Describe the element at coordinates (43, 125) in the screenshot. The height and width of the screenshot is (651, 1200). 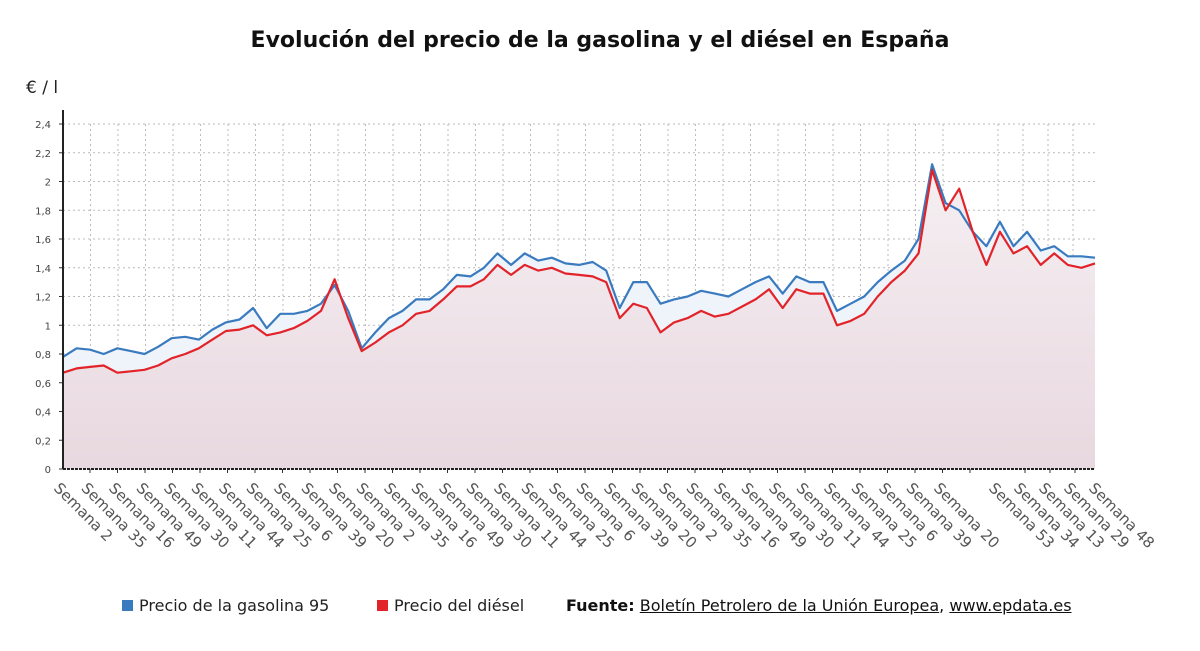
I see `y-tick-label: 2,4` at that location.